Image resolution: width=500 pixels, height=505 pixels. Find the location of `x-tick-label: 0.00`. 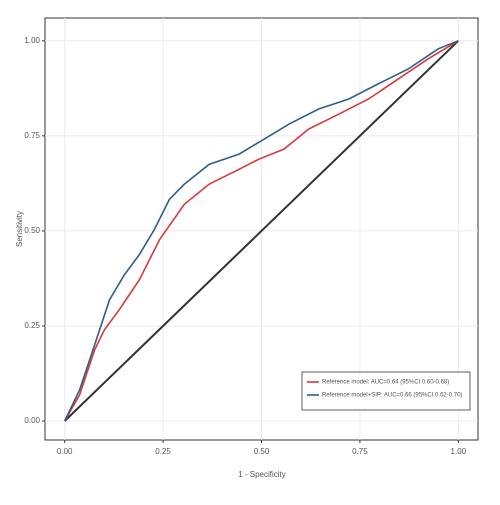

x-tick-label: 0.00 is located at coordinates (65, 451).